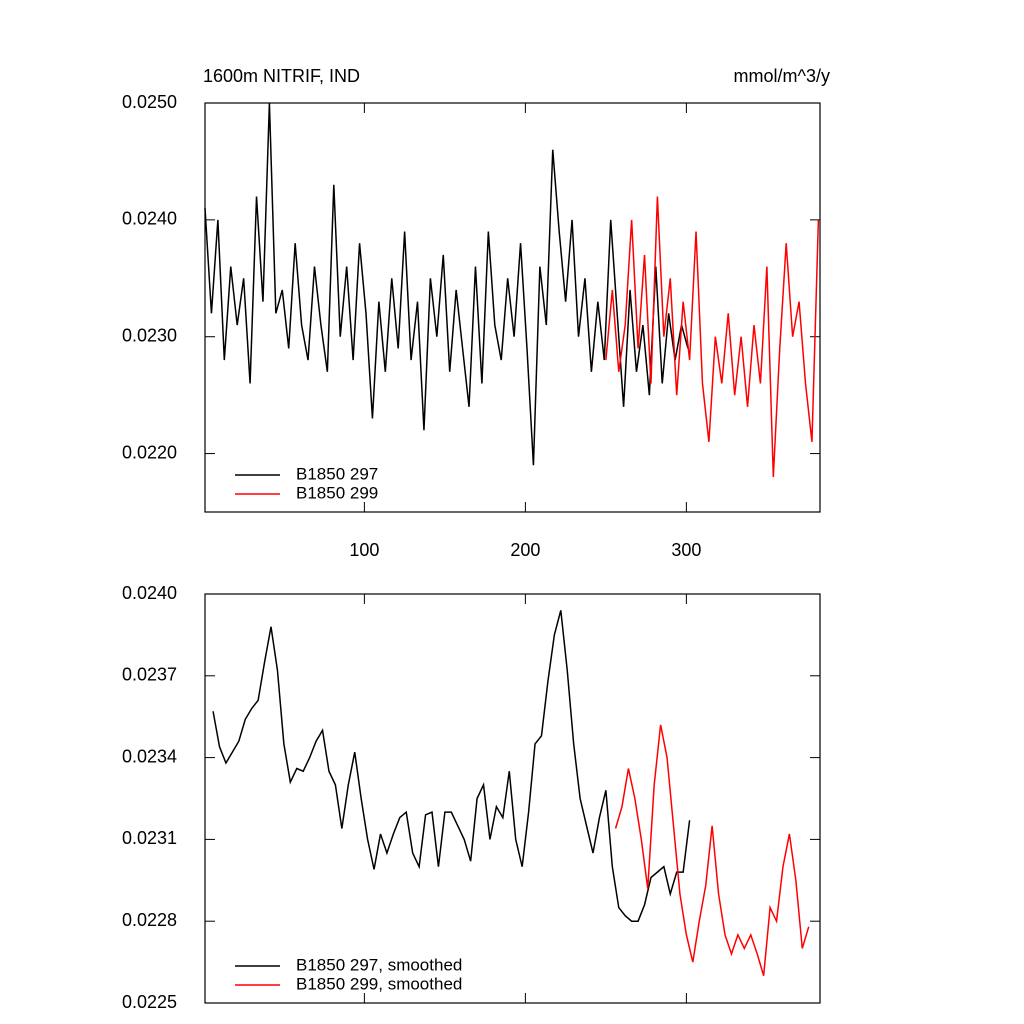 This screenshot has width=1024, height=1024. Describe the element at coordinates (337, 492) in the screenshot. I see `legend-label: B1850 299` at that location.